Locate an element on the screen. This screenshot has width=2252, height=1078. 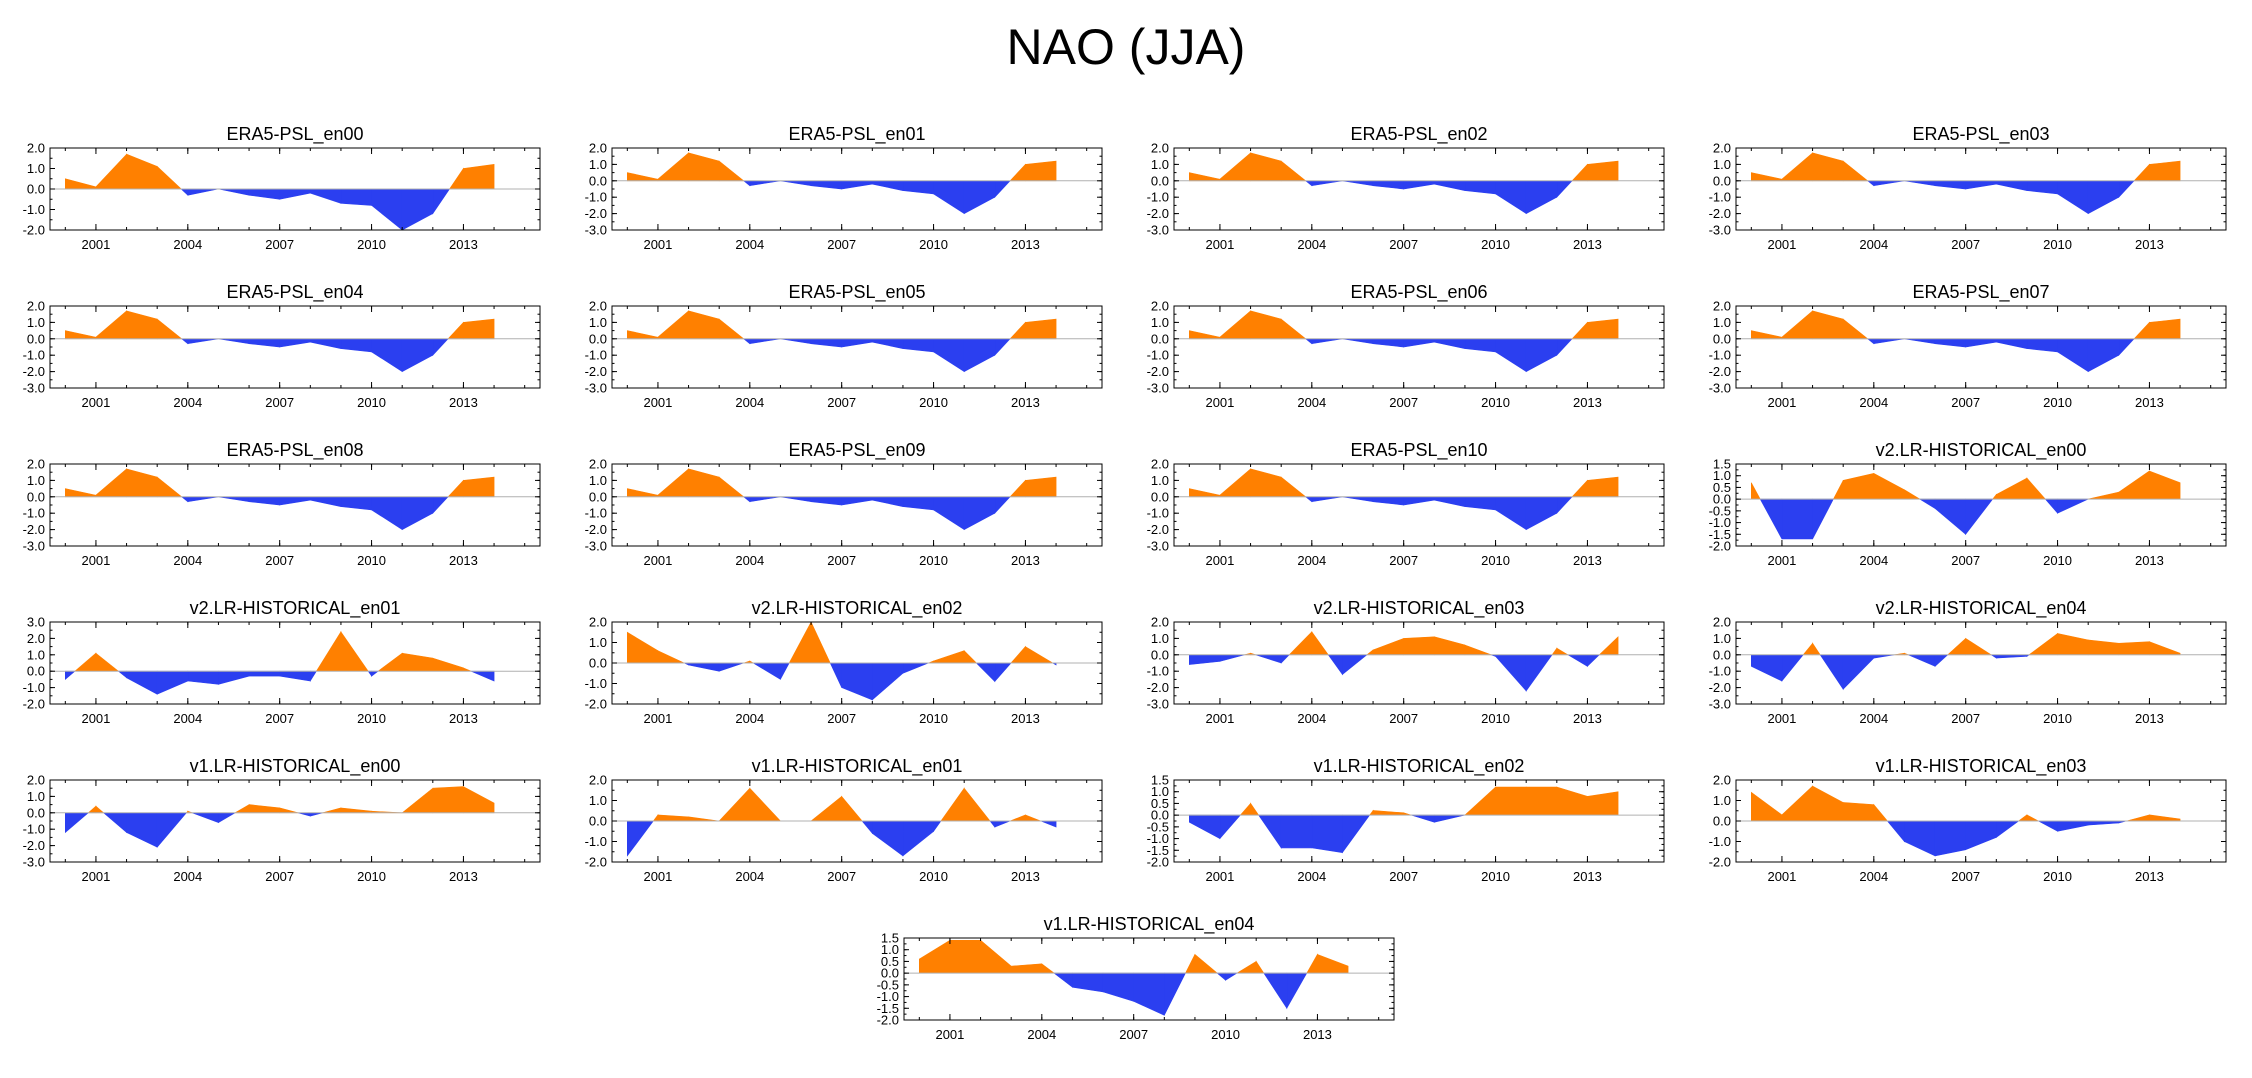
panel-title: ERA5-PSL_en07 is located at coordinates (1980, 292).